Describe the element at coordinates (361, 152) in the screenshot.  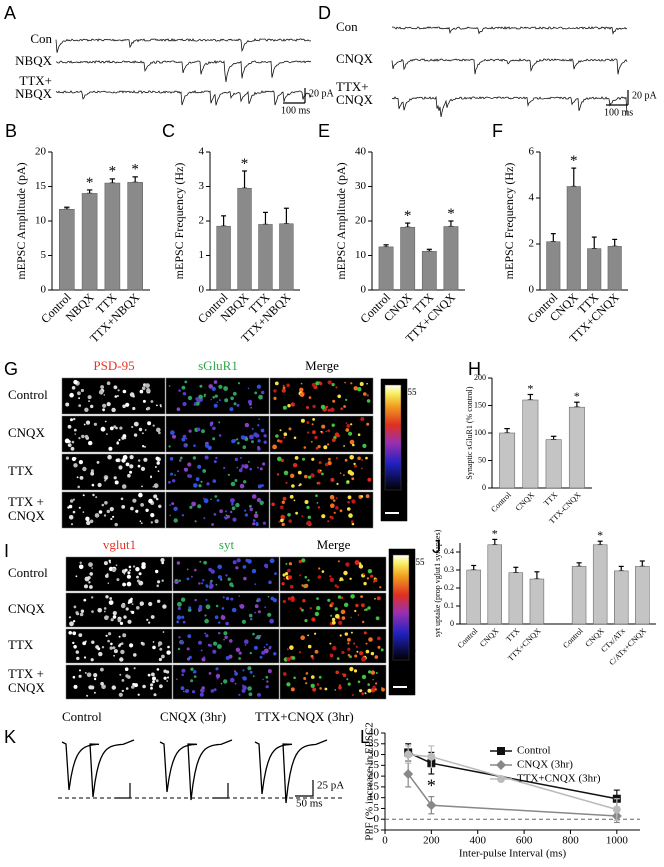
I see `y-tick-label: 40` at that location.